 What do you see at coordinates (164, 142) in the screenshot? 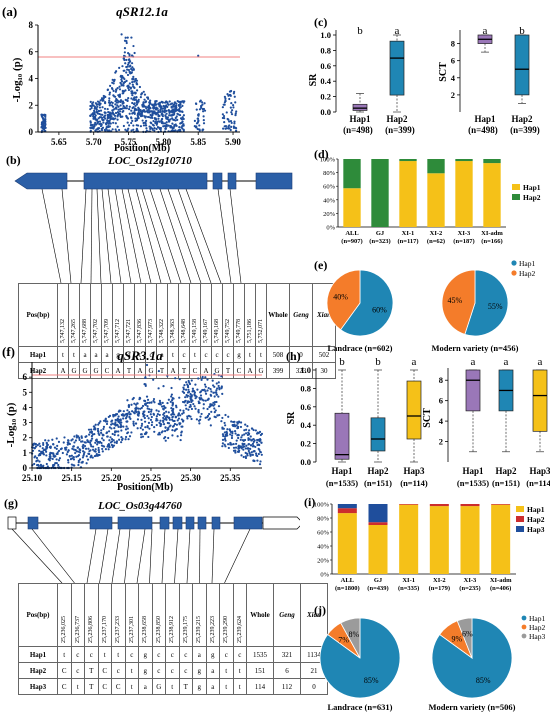
I see `x-tick-label: 5.80` at bounding box center [164, 142].